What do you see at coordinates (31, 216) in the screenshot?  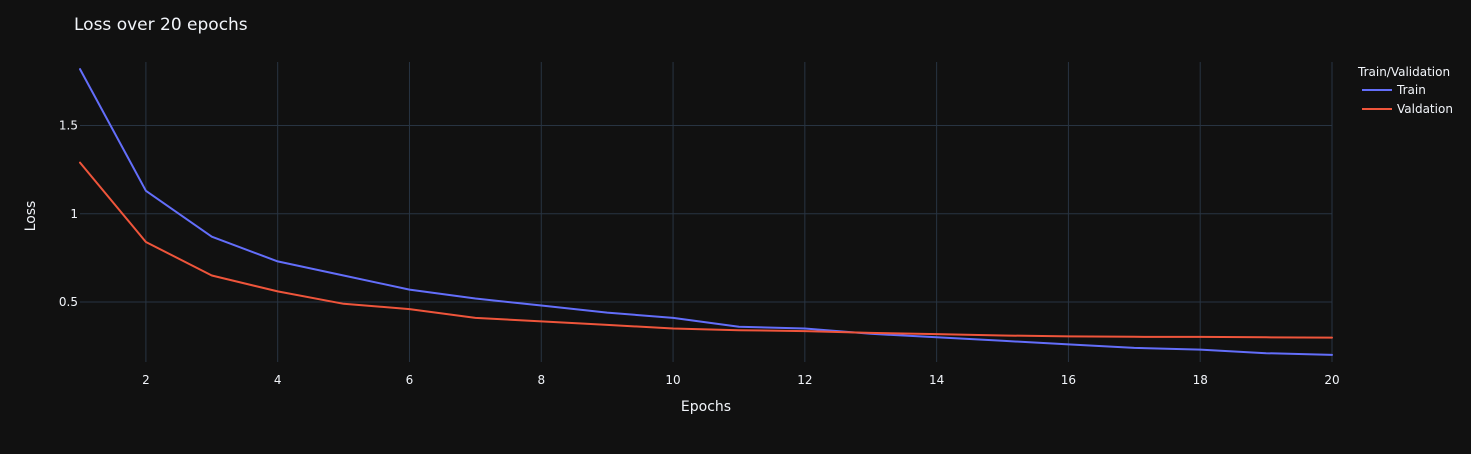 I see `y-axis-title: Loss` at bounding box center [31, 216].